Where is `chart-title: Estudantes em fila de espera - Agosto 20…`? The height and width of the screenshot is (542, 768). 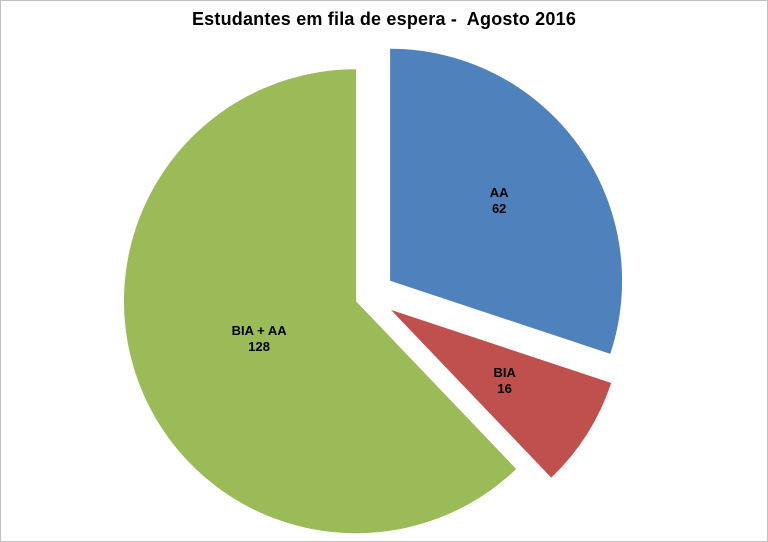 chart-title: Estudantes em fila de espera - Agosto 20… is located at coordinates (384, 19).